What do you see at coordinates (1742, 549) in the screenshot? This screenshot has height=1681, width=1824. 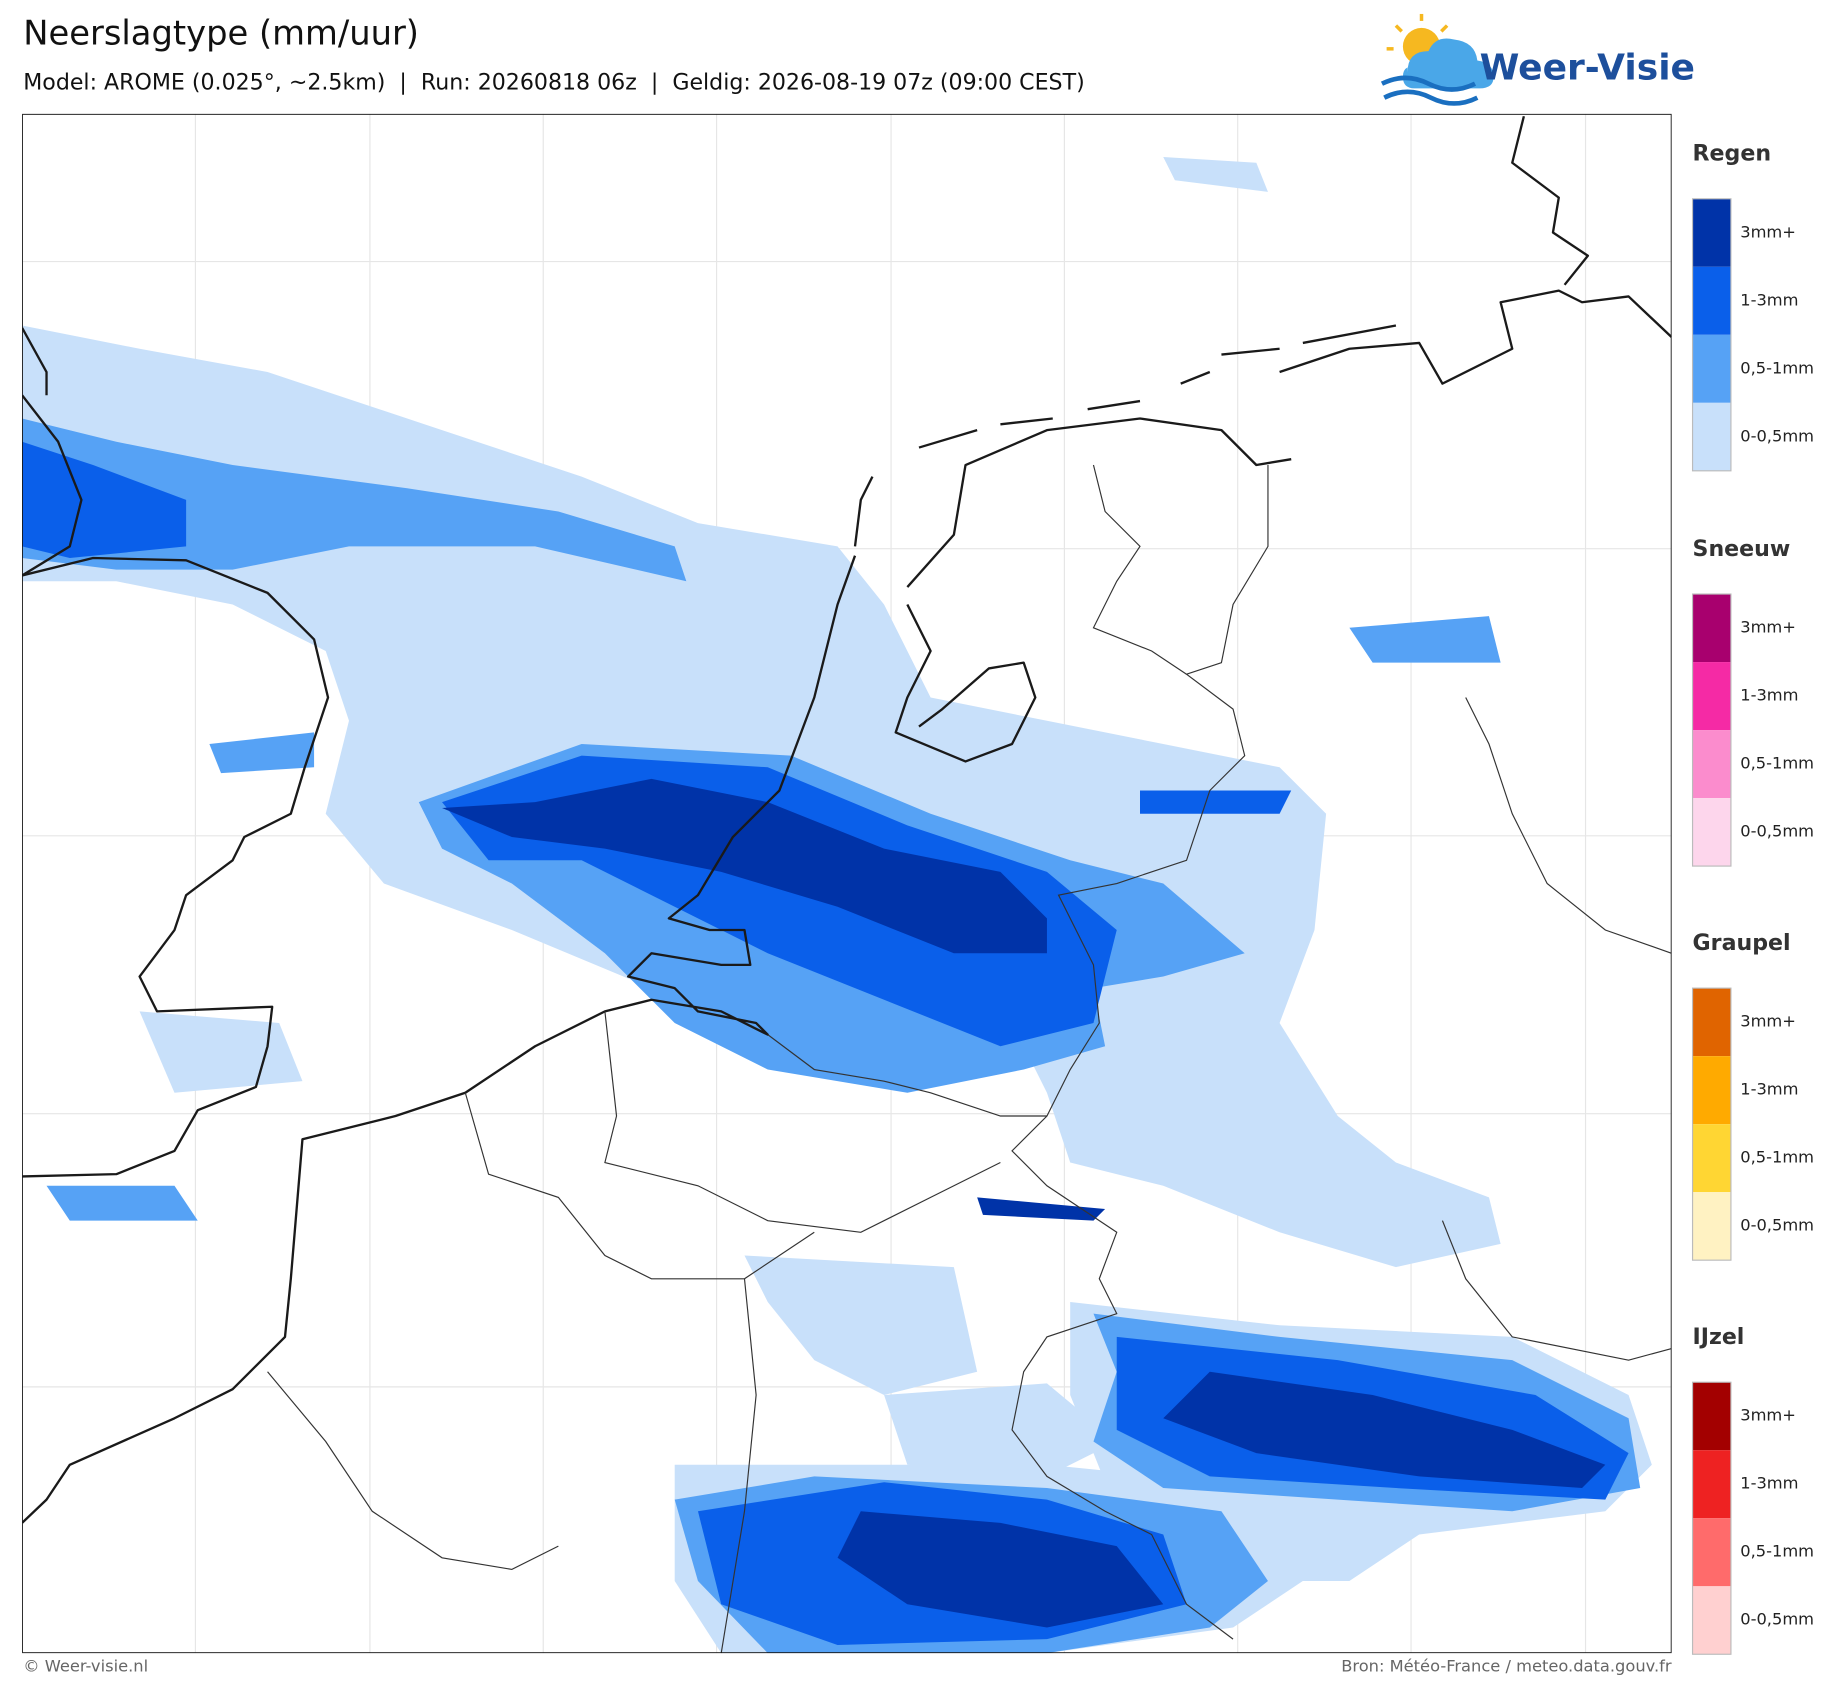 I see `legend-title: Sneeuw` at bounding box center [1742, 549].